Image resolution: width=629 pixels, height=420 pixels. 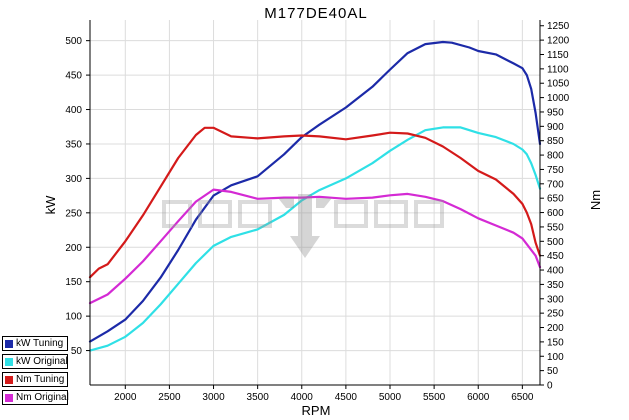 What do you see at coordinates (390, 397) in the screenshot?
I see `x-tick-label: 5000` at bounding box center [390, 397].